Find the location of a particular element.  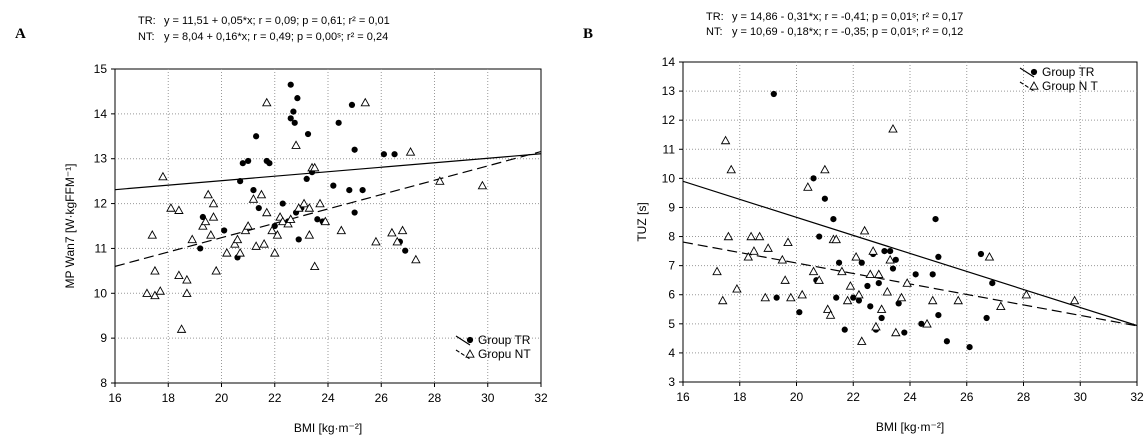

panel-b-ytick-label: 8 is located at coordinates (671, 237).